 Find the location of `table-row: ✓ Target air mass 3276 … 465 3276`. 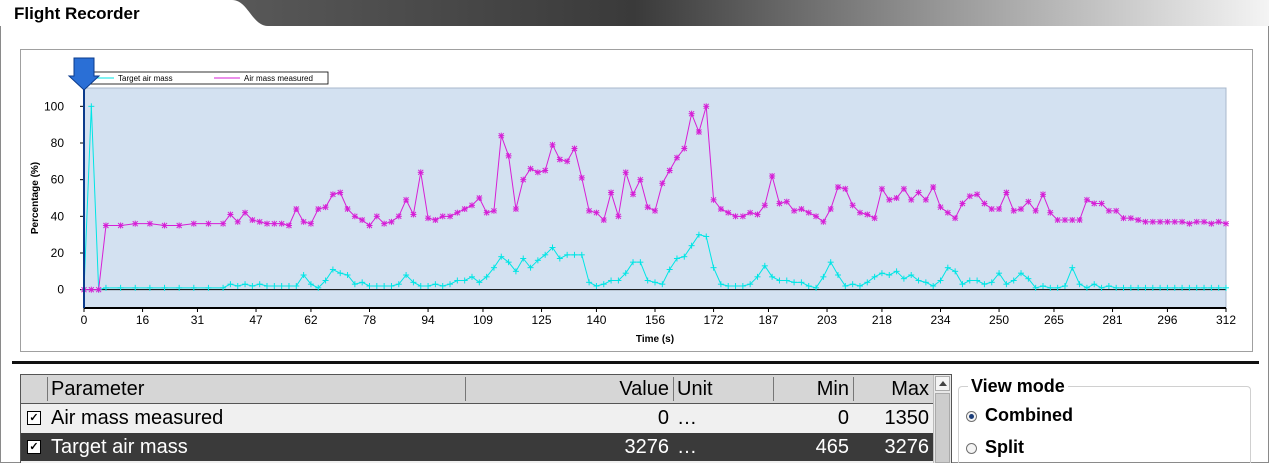

table-row: ✓ Target air mass 3276 … 465 3276 is located at coordinates (477, 447).